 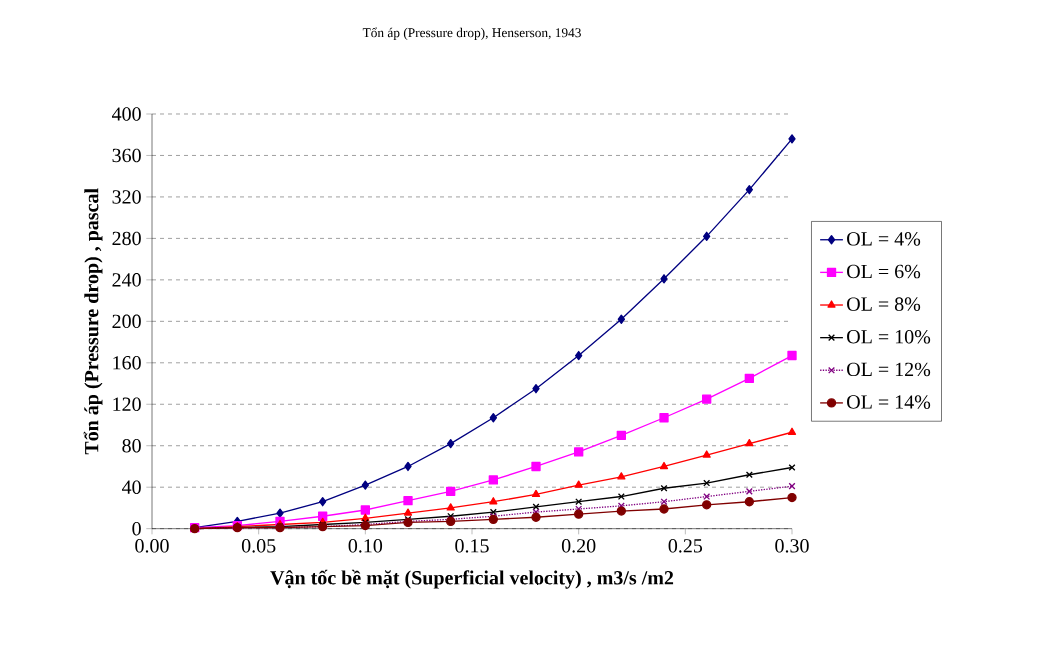 I want to click on y-tick-label: 360, so click(x=126, y=155).